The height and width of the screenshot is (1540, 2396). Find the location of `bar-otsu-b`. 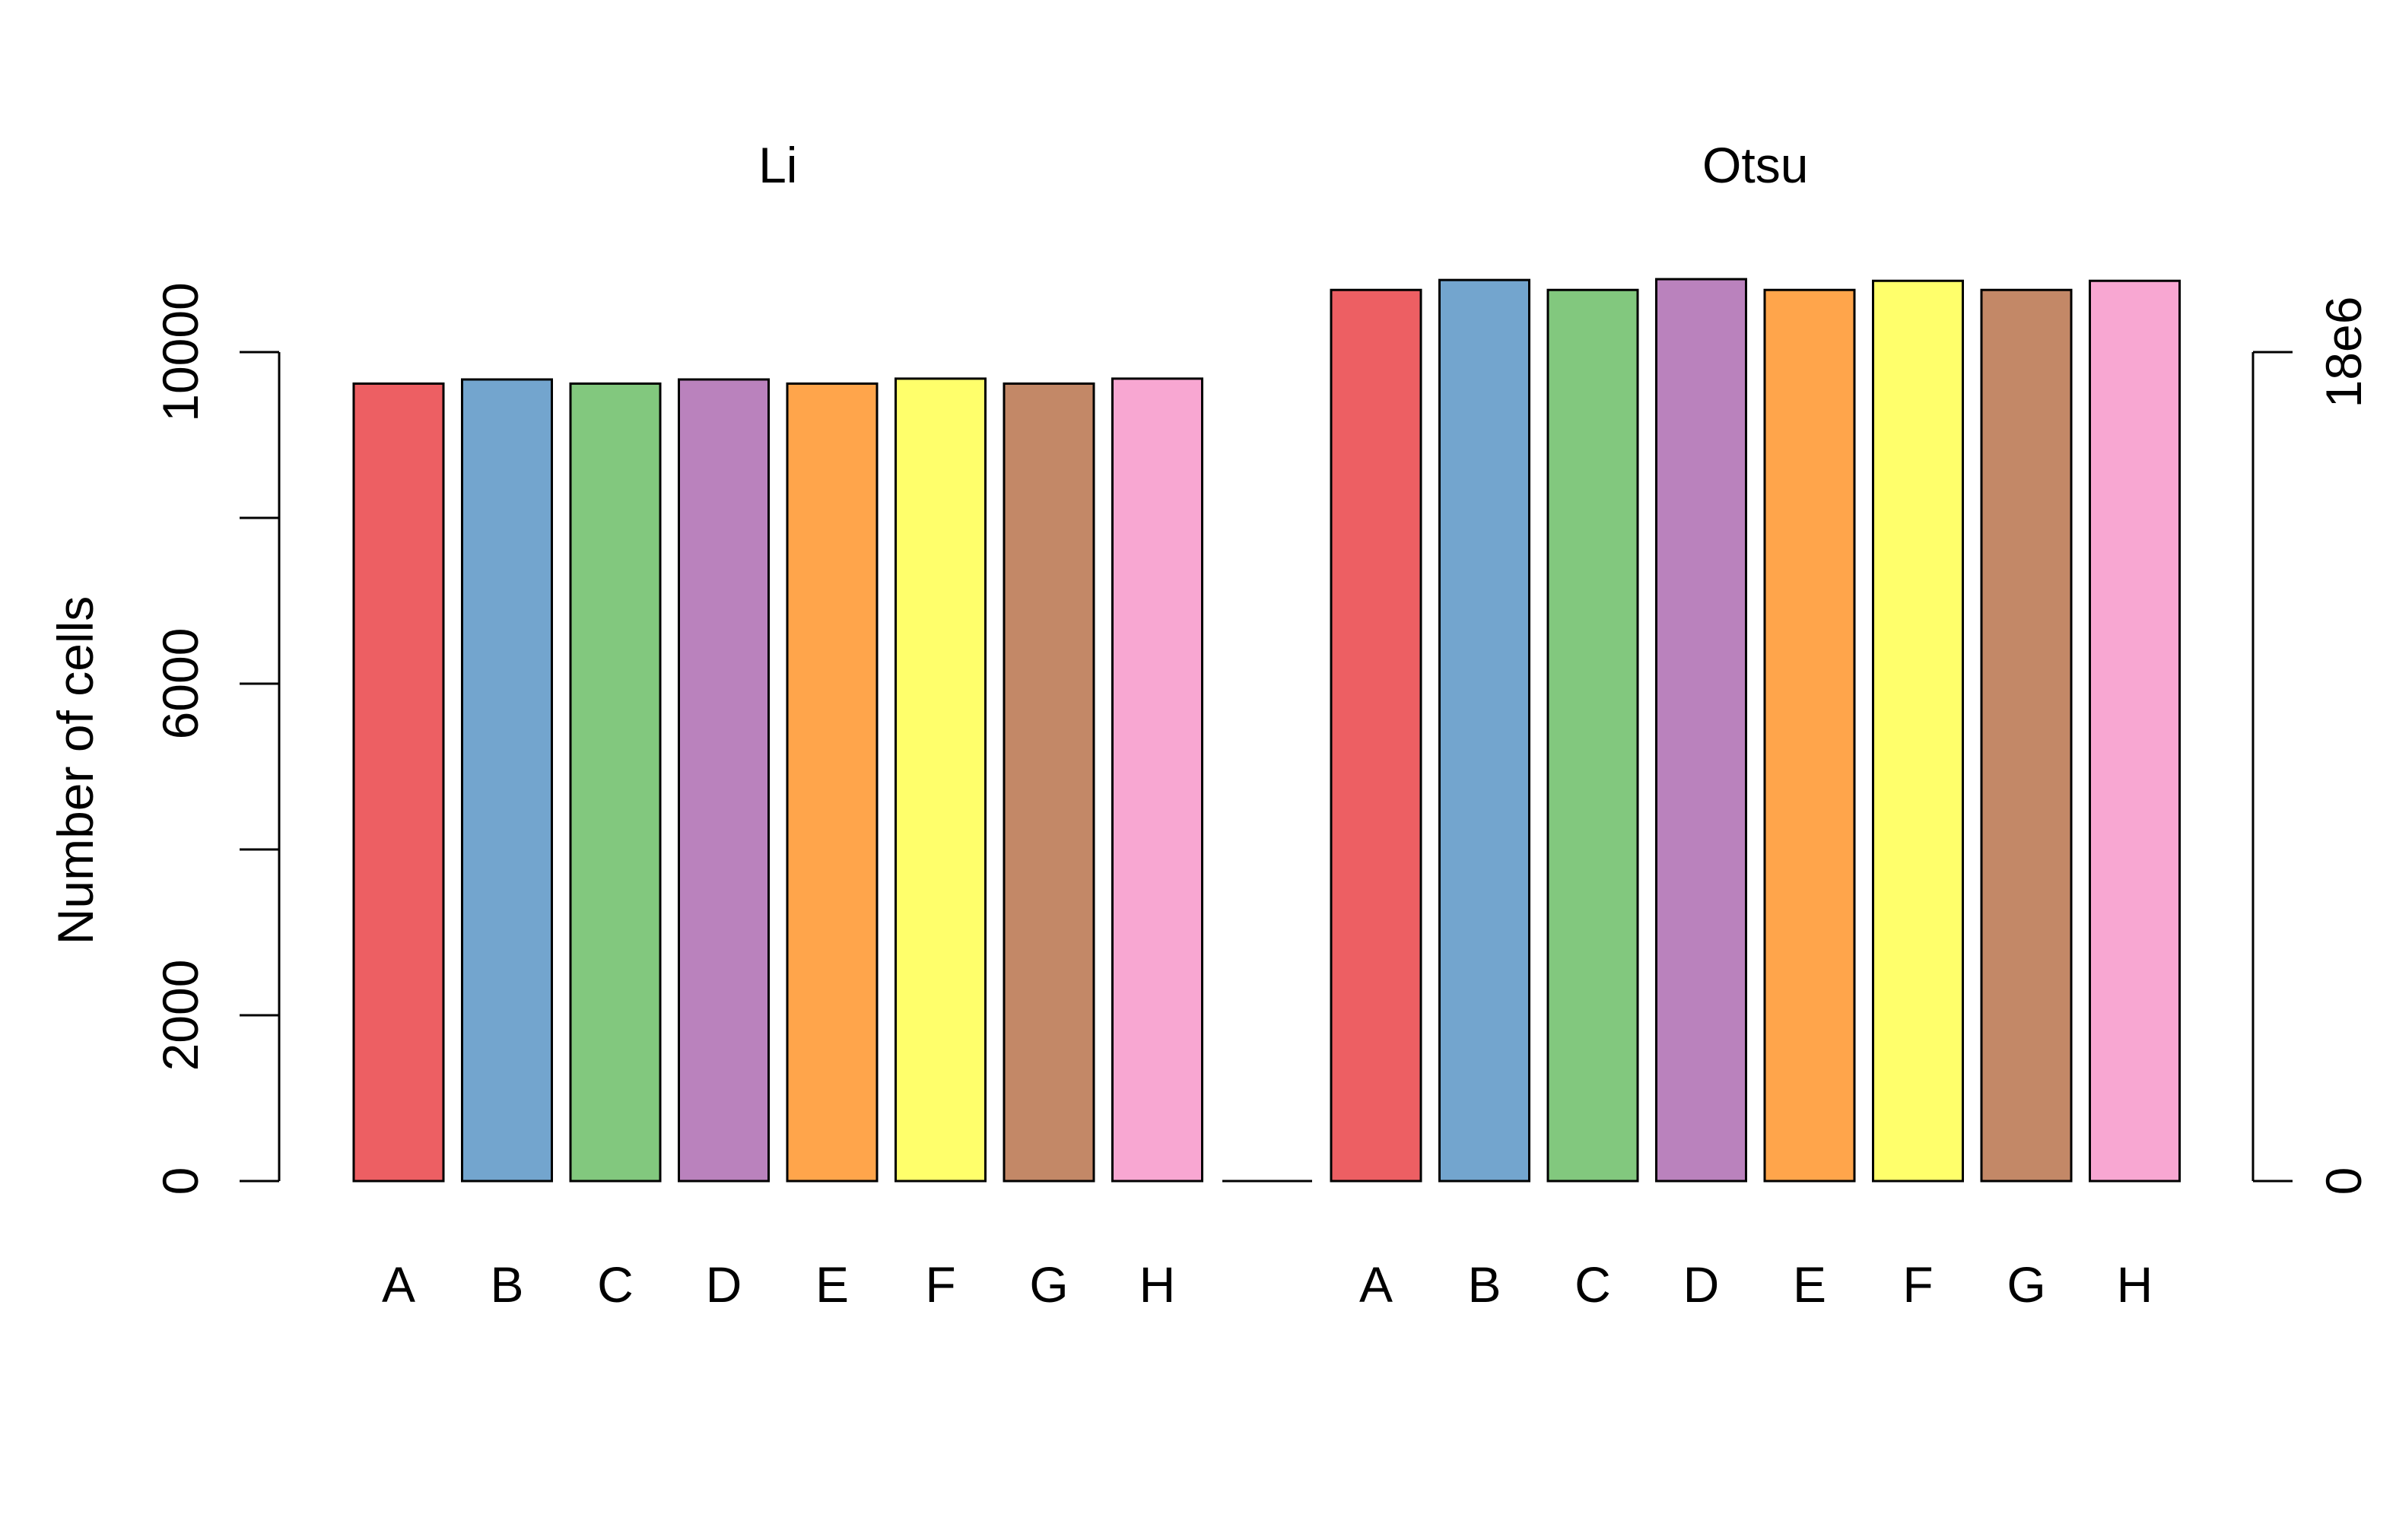

bar-otsu-b is located at coordinates (1484, 730).